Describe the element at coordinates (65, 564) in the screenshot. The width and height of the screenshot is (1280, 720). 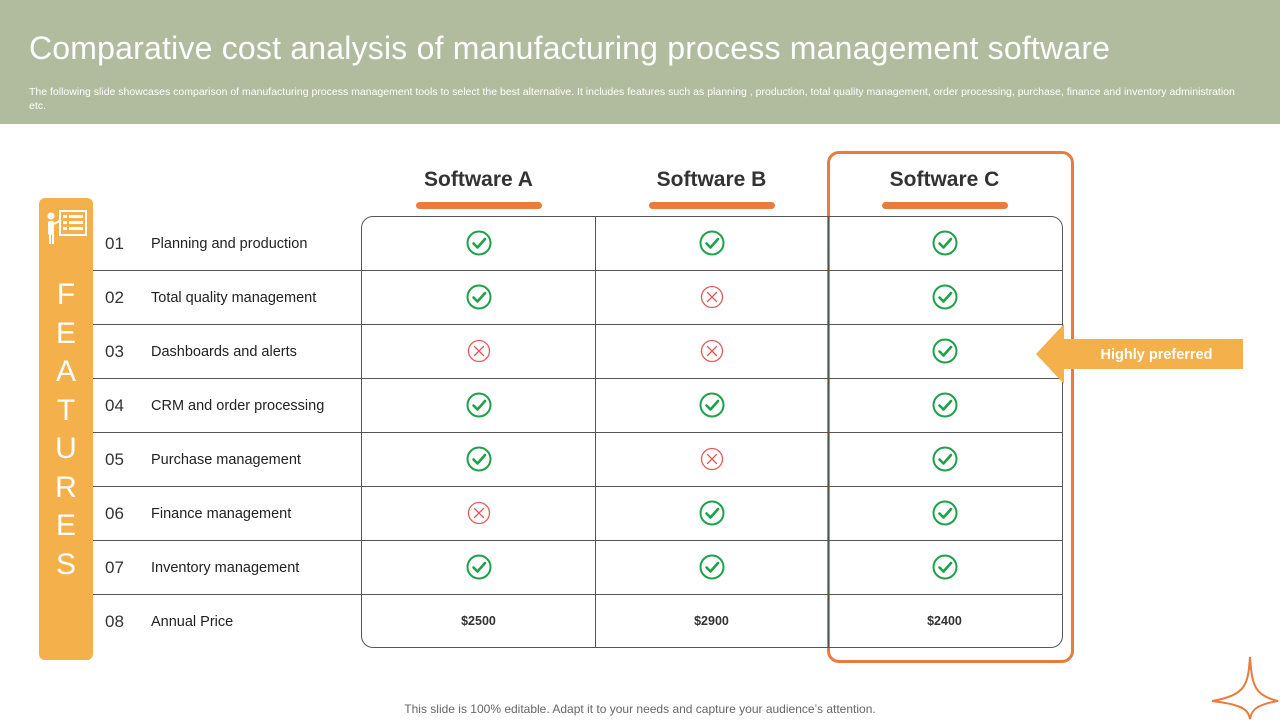
I see `features-letter: S` at that location.